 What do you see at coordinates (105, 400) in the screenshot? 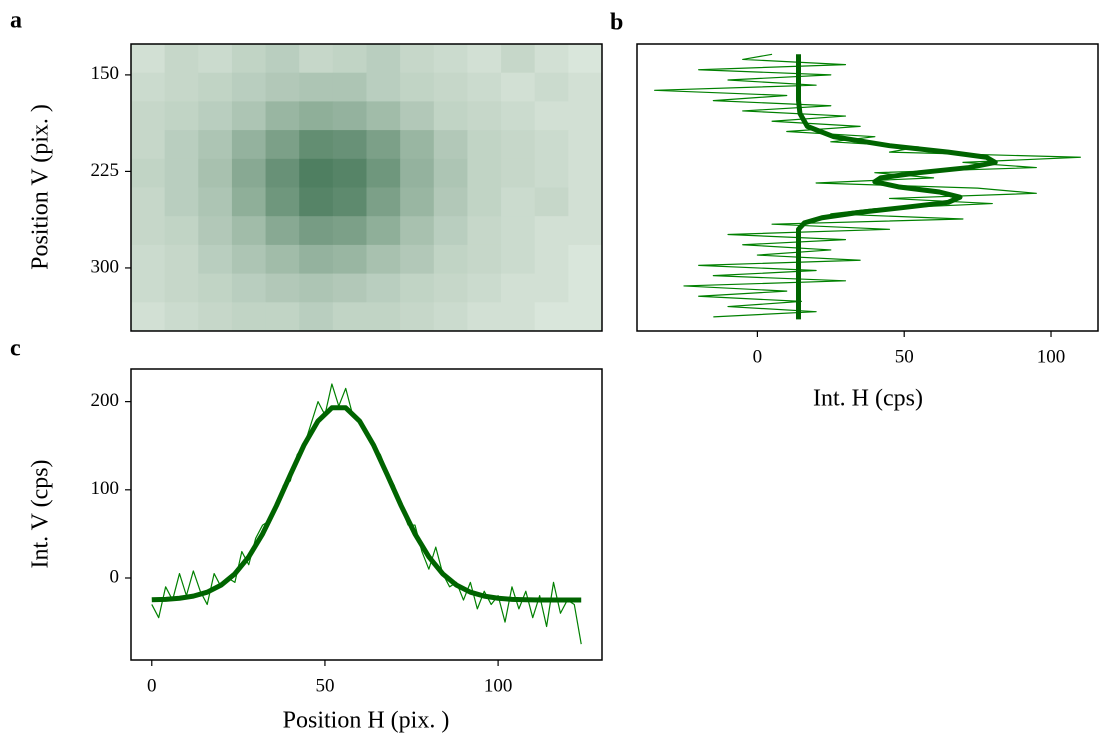
I see `y-tick-label: 200` at bounding box center [105, 400].